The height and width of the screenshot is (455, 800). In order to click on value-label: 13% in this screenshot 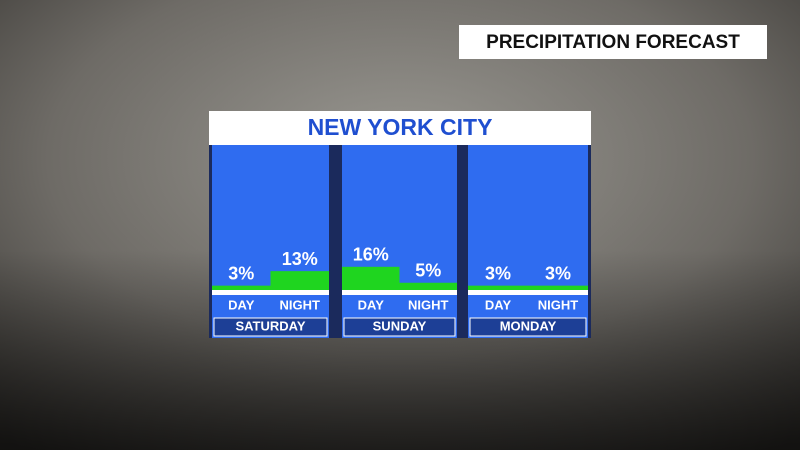, I will do `click(300, 259)`.